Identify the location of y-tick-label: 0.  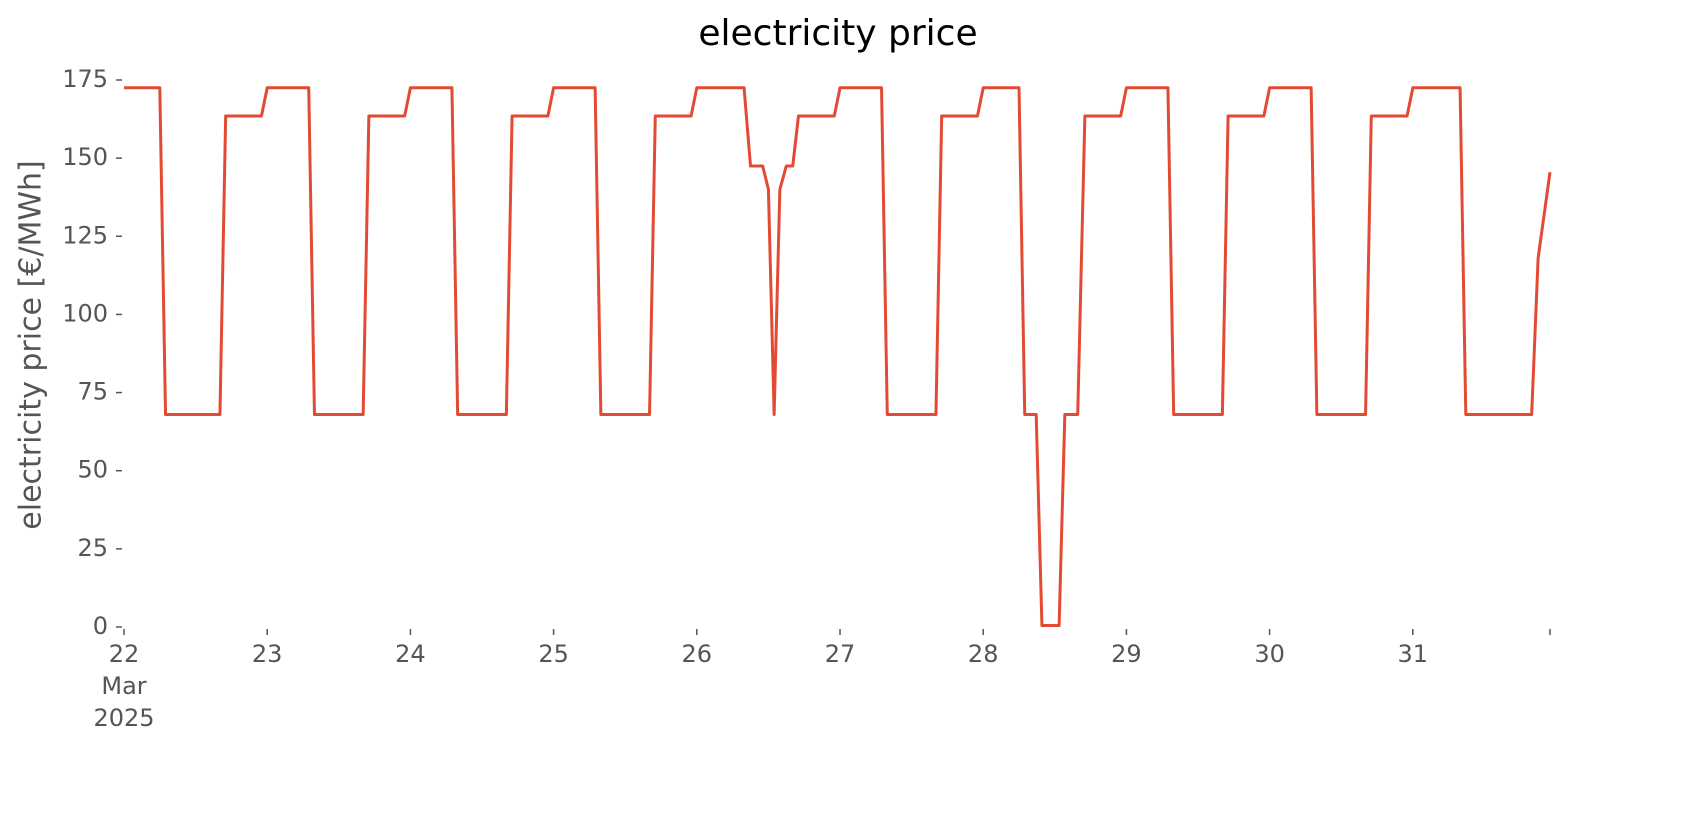
(100, 626).